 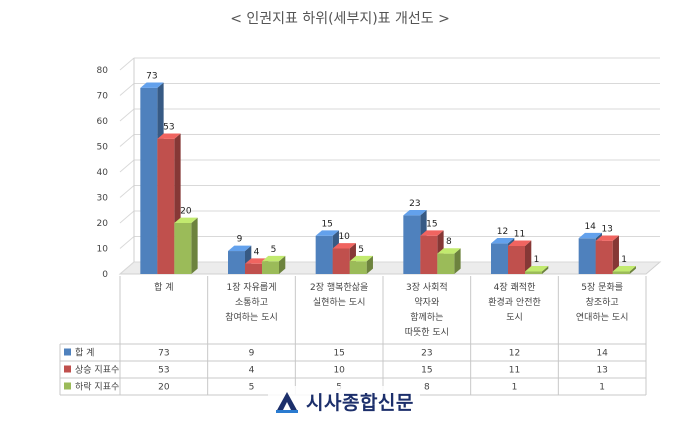 I want to click on x-tick-label: 5장 문화를, so click(x=602, y=287).